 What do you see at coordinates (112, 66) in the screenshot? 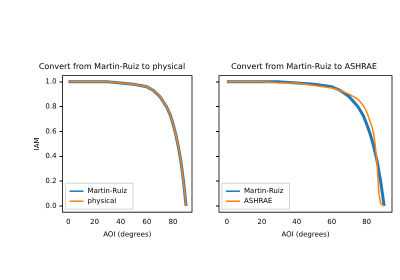
I see `chart-title: Convert from Martin-Ruiz to physical` at bounding box center [112, 66].